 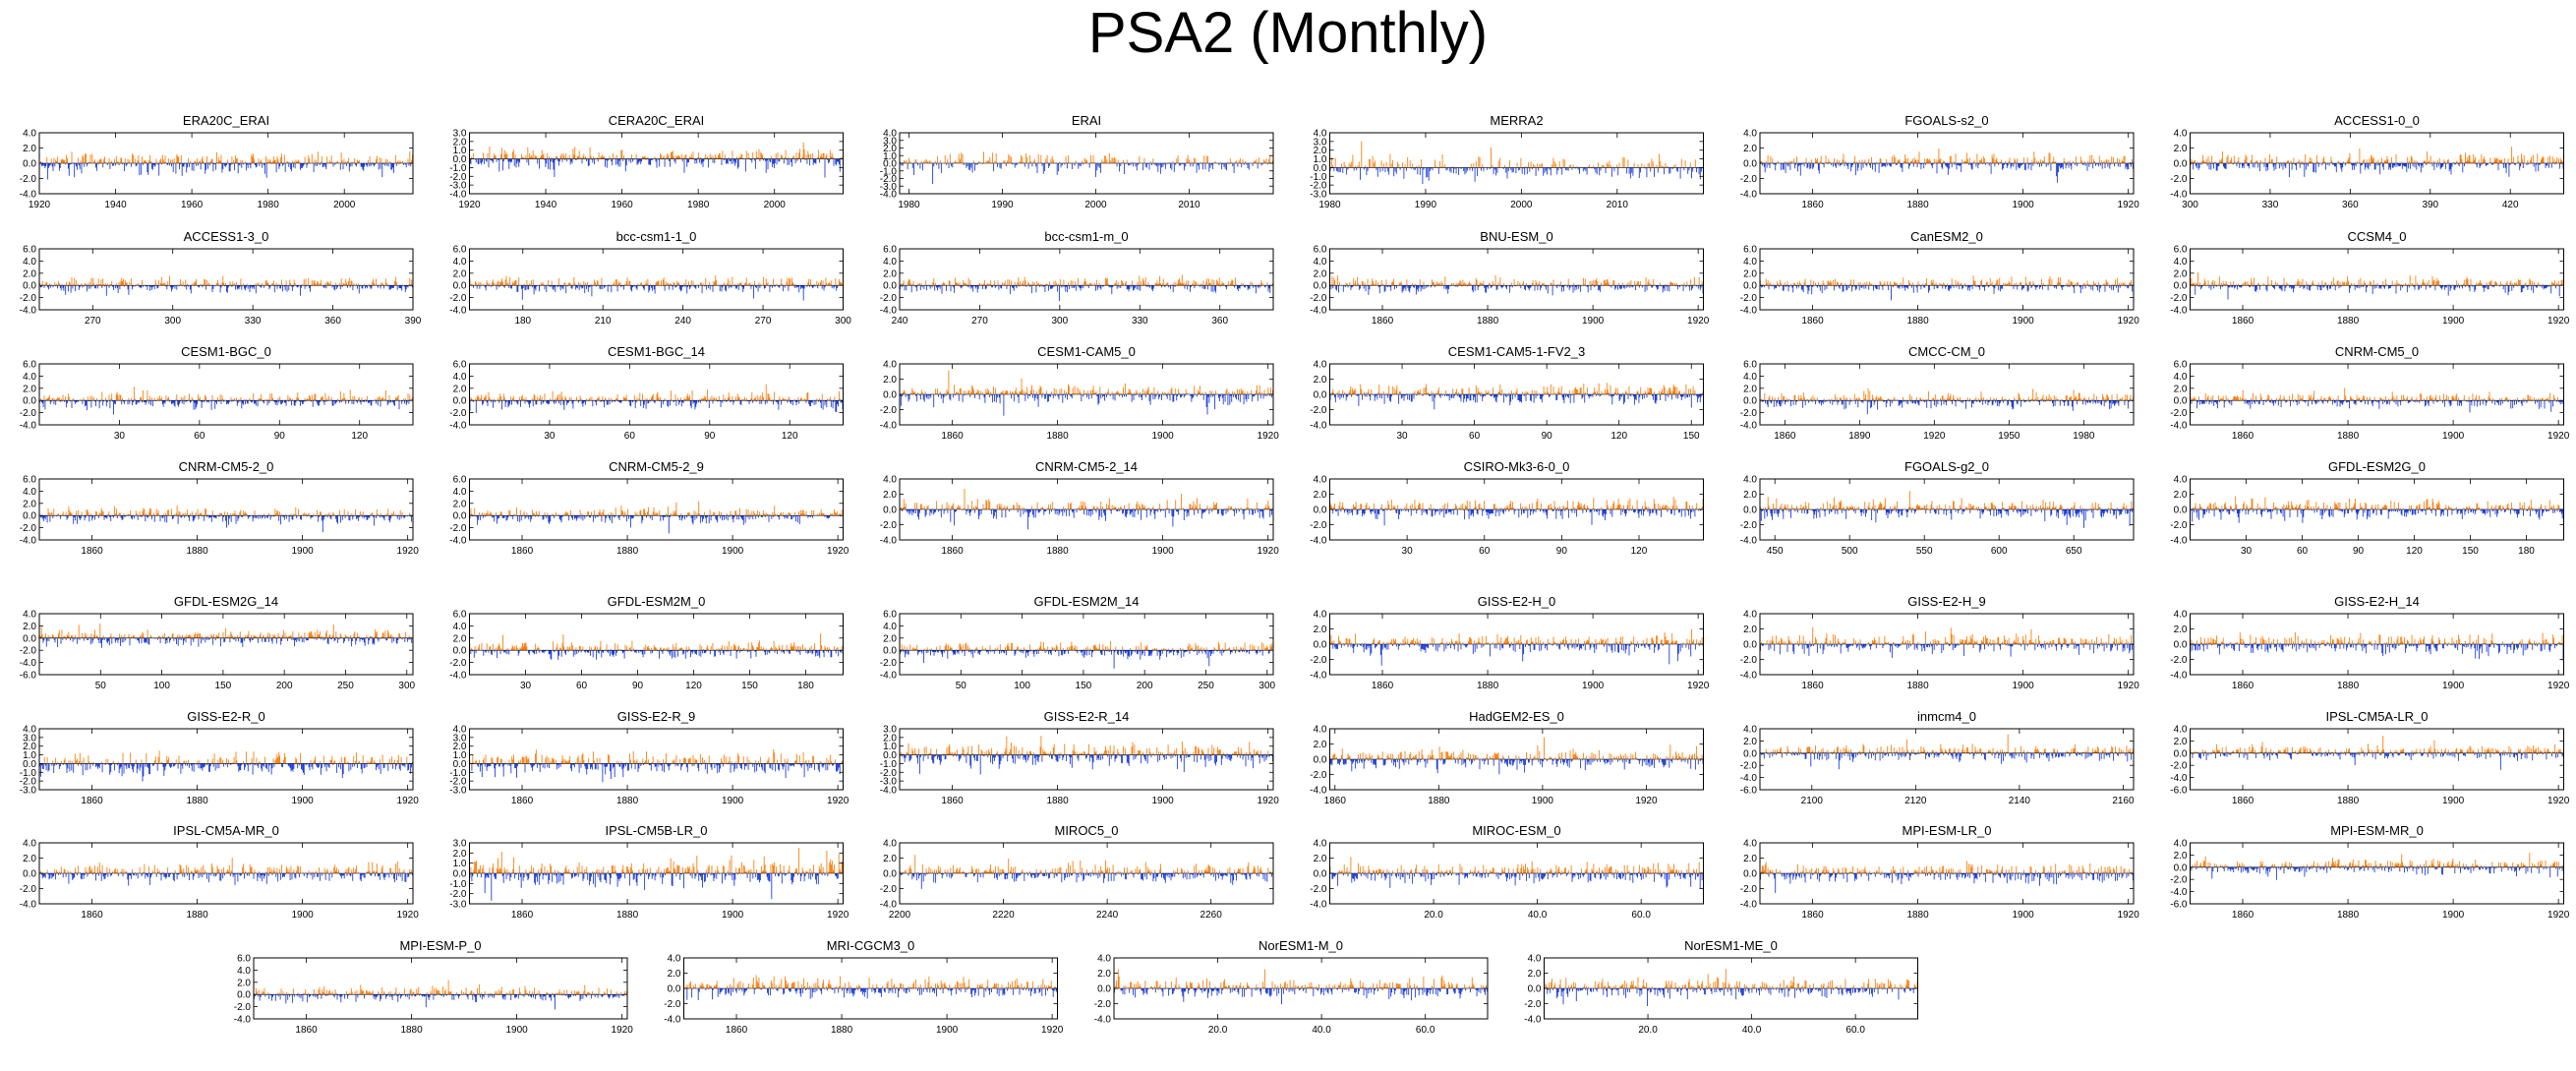 I want to click on x-tick-label: 60, so click(x=2303, y=551).